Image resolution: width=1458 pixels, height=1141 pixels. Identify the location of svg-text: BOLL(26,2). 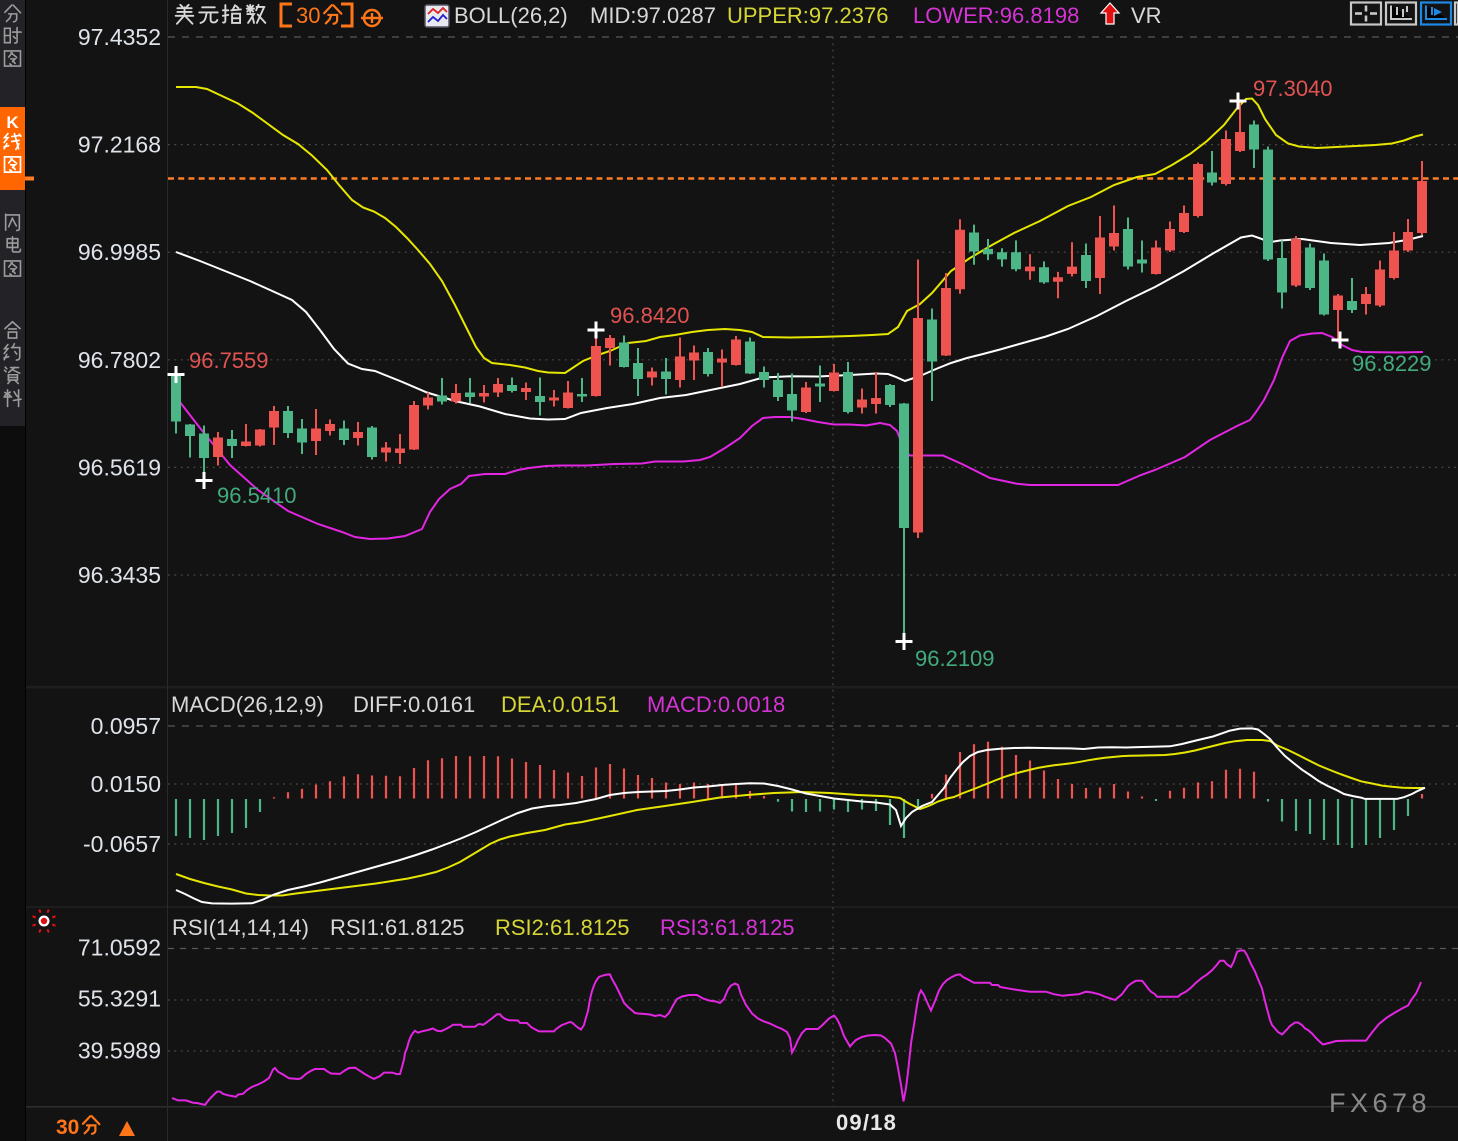
(511, 15).